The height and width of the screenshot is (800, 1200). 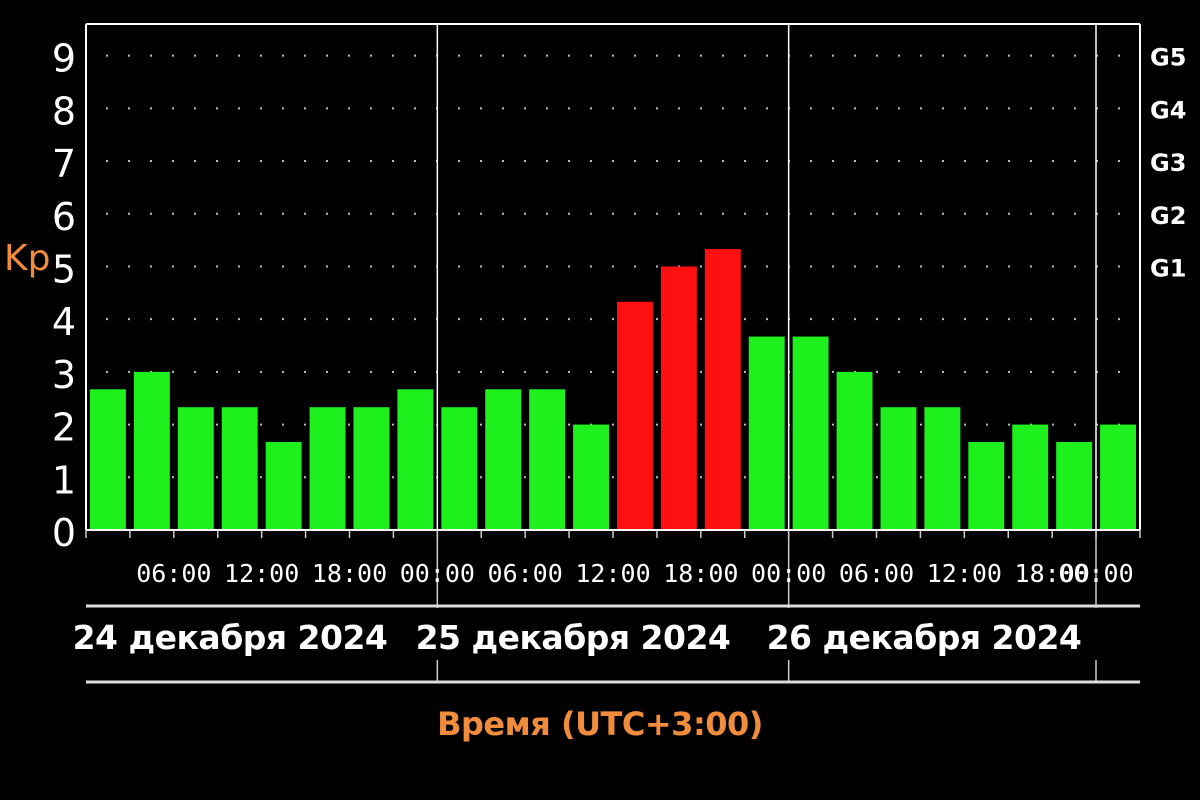 I want to click on g-scale-label: G5, so click(x=1168, y=58).